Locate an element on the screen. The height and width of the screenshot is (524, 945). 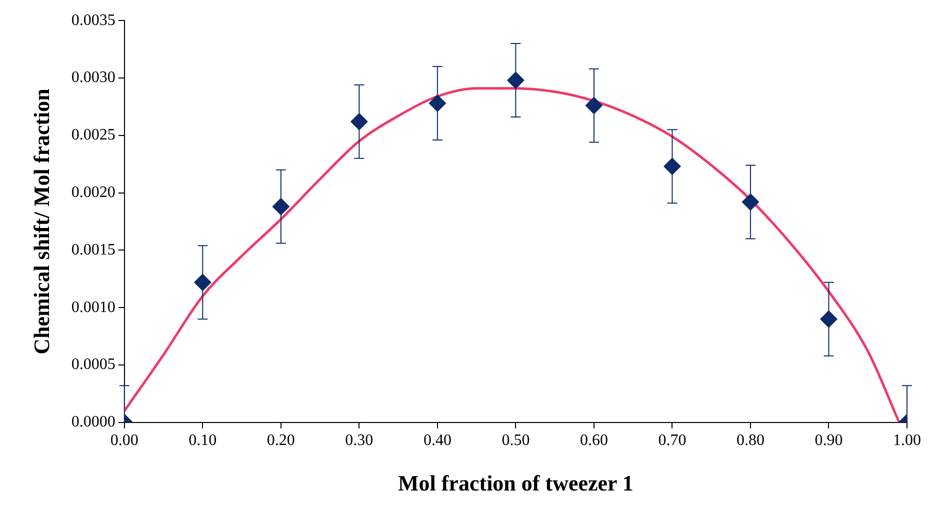
x-tick-label: 0.70 is located at coordinates (672, 441).